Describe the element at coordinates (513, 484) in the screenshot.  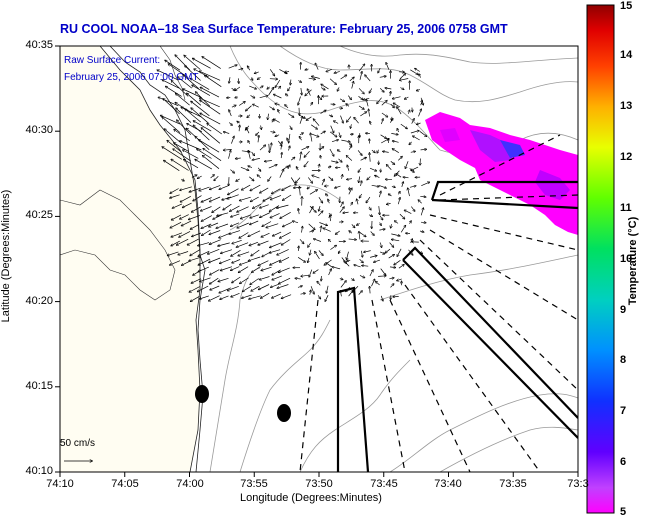
I see `xtick-label: 73:35` at that location.